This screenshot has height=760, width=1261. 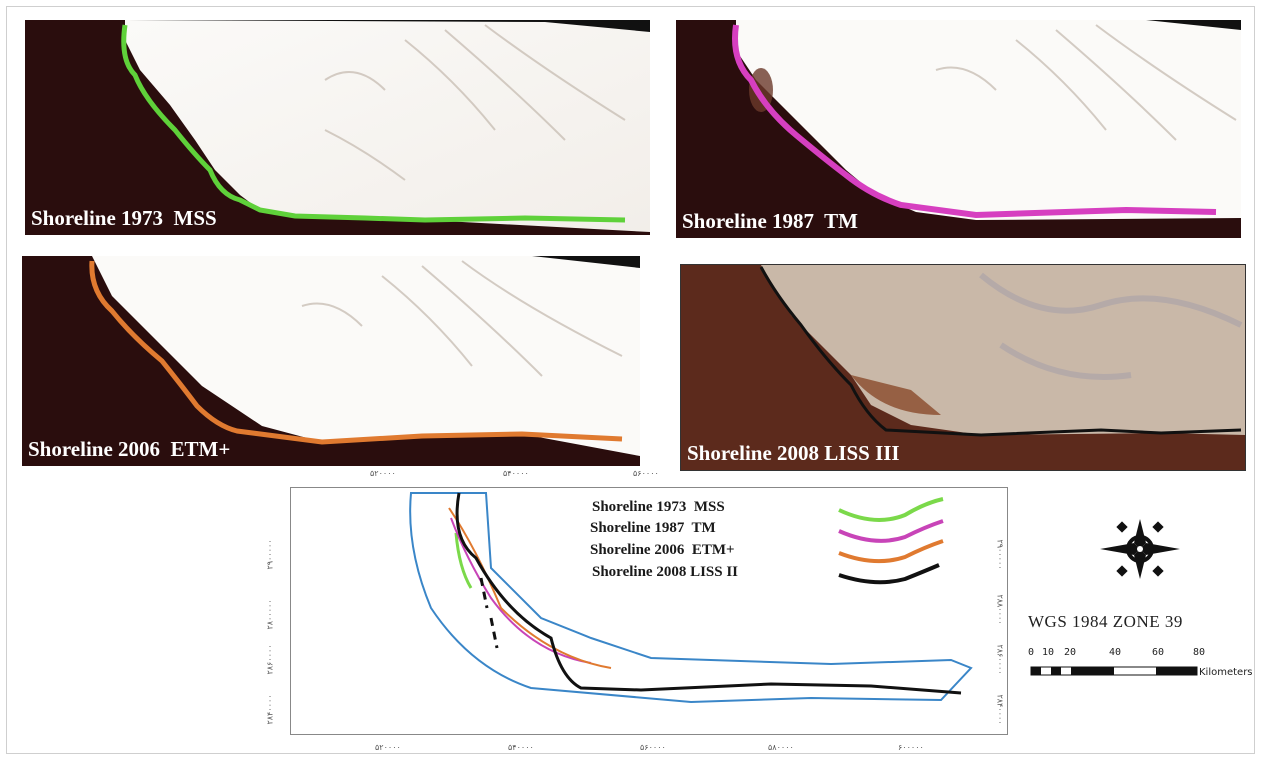 I want to click on shoreline-2008-panel: Shoreline 2008 LISS III, so click(x=963, y=367).